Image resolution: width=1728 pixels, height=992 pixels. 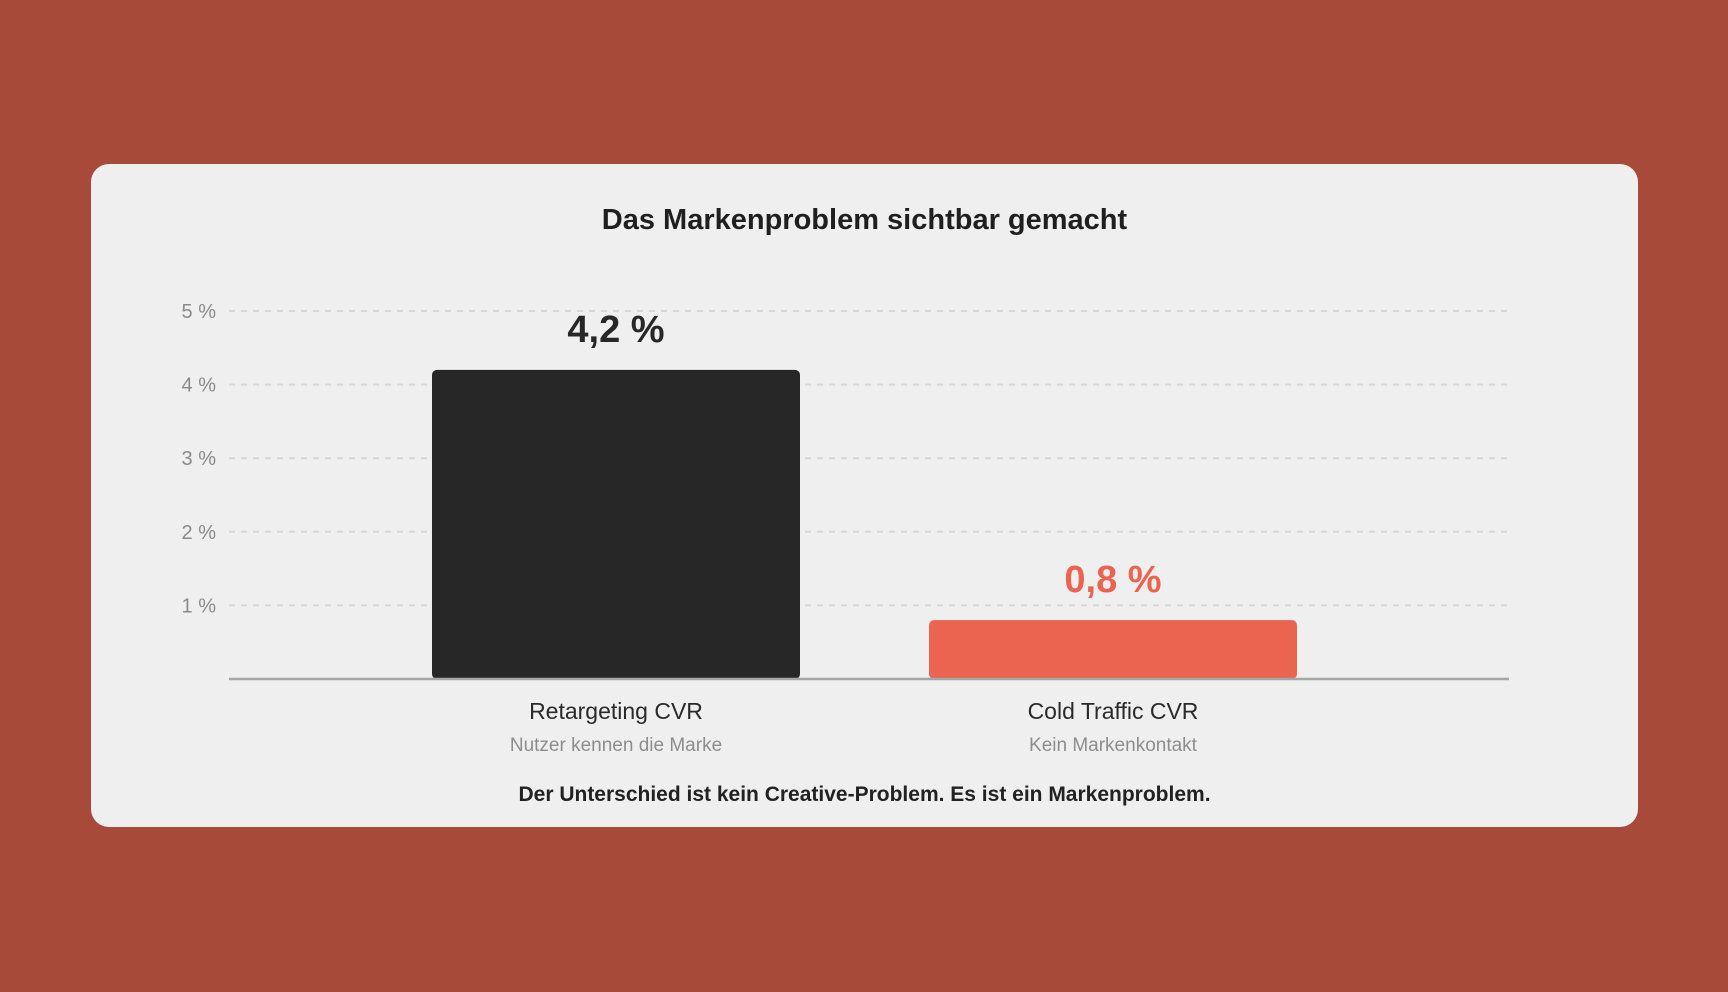 I want to click on chart-title: Das Markenproblem sichtbar gemacht, so click(x=864, y=220).